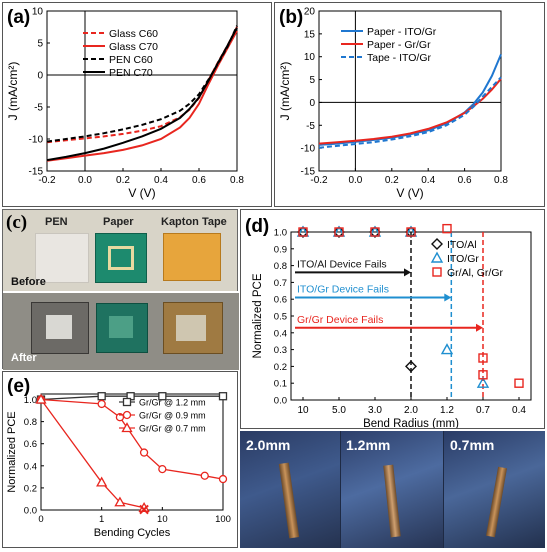 This screenshot has width=547, height=552. I want to click on y-tick-label: 0.3, so click(280, 350).